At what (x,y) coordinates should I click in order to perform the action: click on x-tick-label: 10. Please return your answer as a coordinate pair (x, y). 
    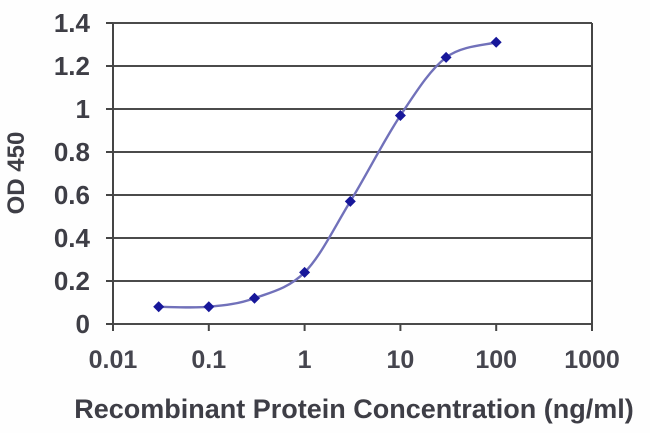
    Looking at the image, I should click on (400, 360).